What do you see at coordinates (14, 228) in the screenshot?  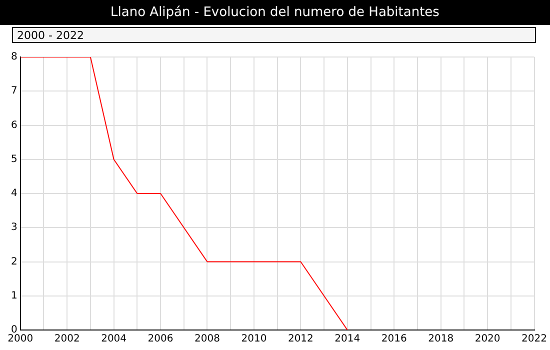 I see `y-tick-label: 3` at bounding box center [14, 228].